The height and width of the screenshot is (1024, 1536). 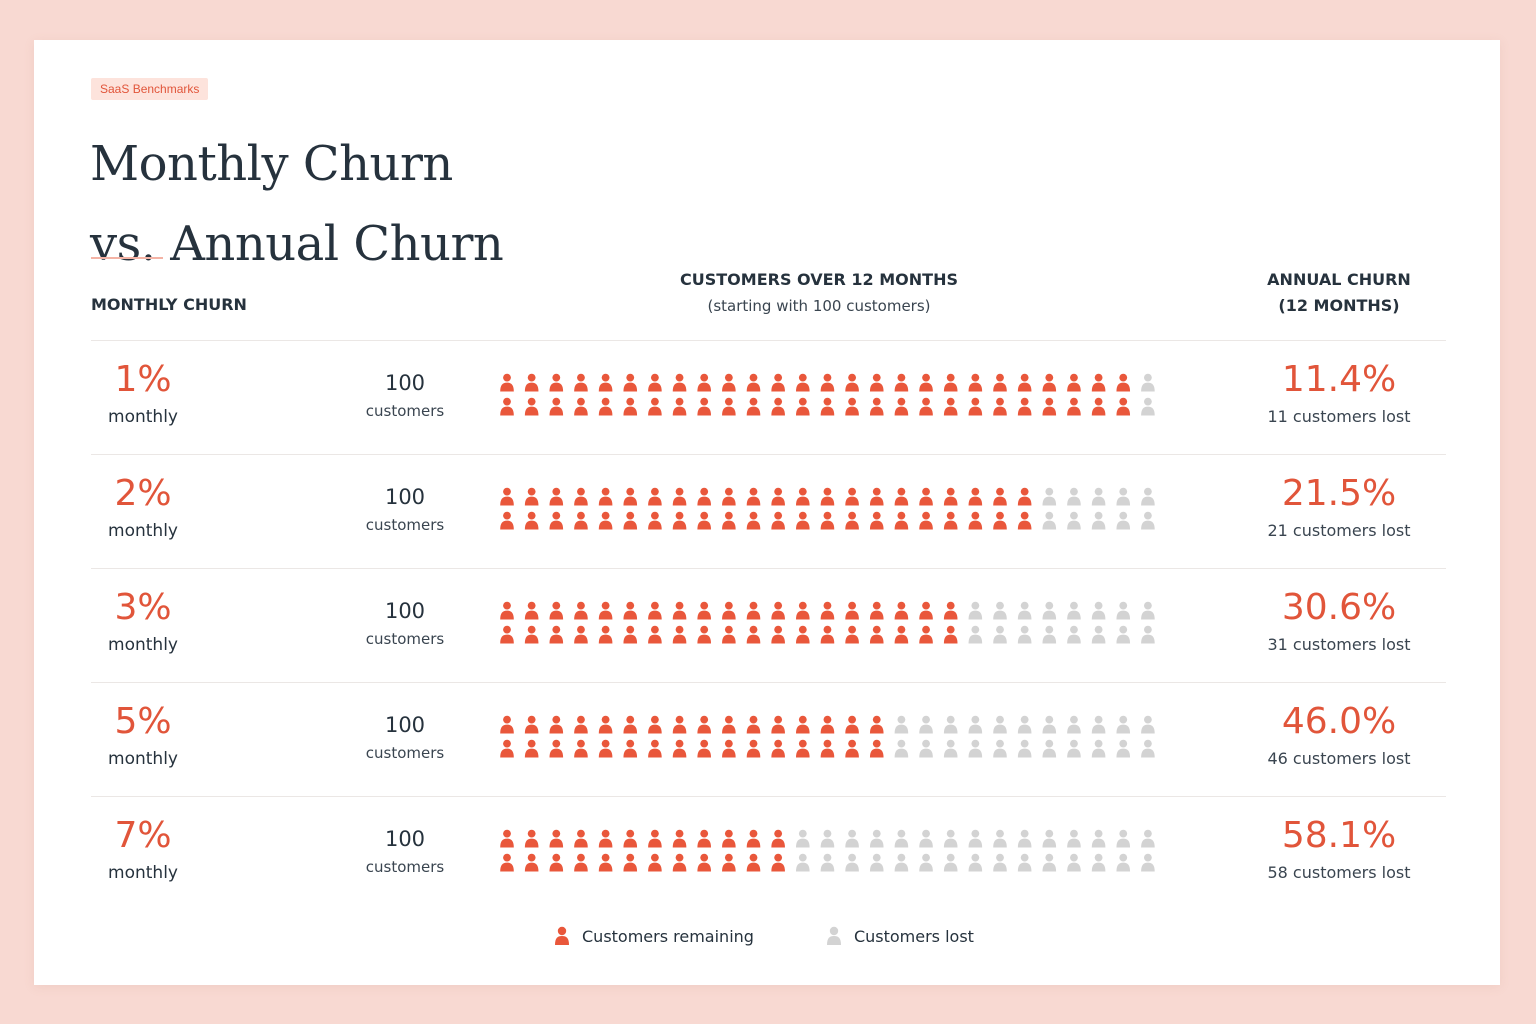 I want to click on monthly-churn-header: MONTHLY CHURN, so click(x=169, y=304).